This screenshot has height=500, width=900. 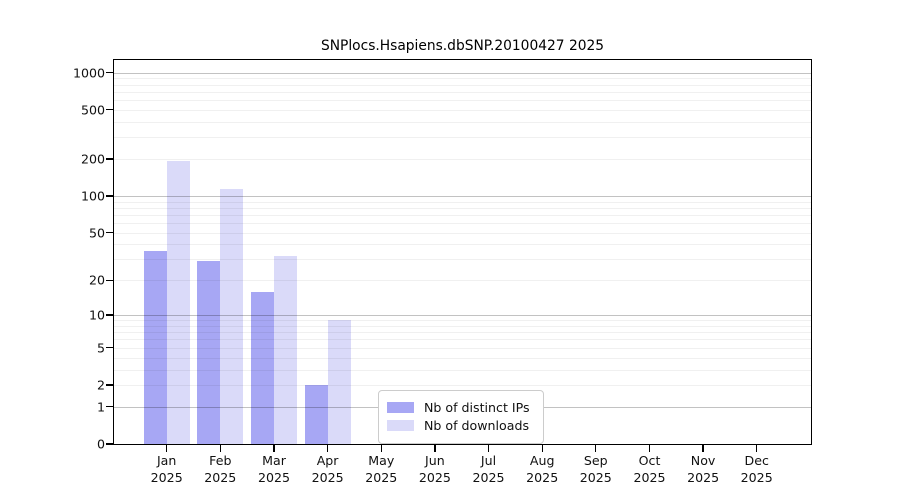 What do you see at coordinates (100, 385) in the screenshot?
I see `y-tick-label: 2` at bounding box center [100, 385].